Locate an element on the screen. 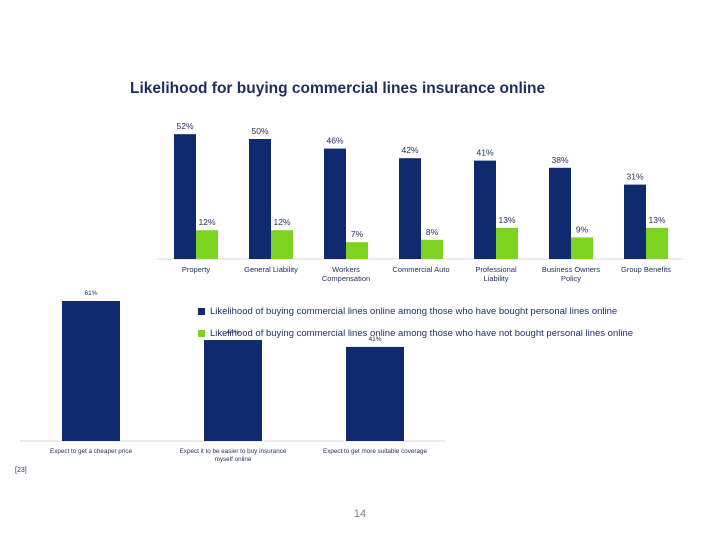 Image resolution: width=720 pixels, height=540 pixels. data-label-not-bought: 9% is located at coordinates (582, 229).